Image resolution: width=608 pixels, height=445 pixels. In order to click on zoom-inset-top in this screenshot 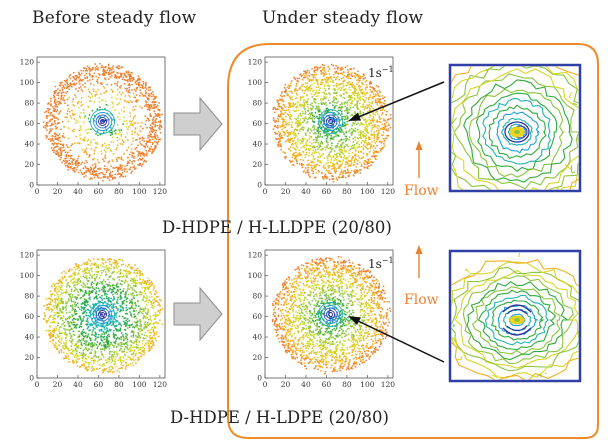, I will do `click(515, 128)`.